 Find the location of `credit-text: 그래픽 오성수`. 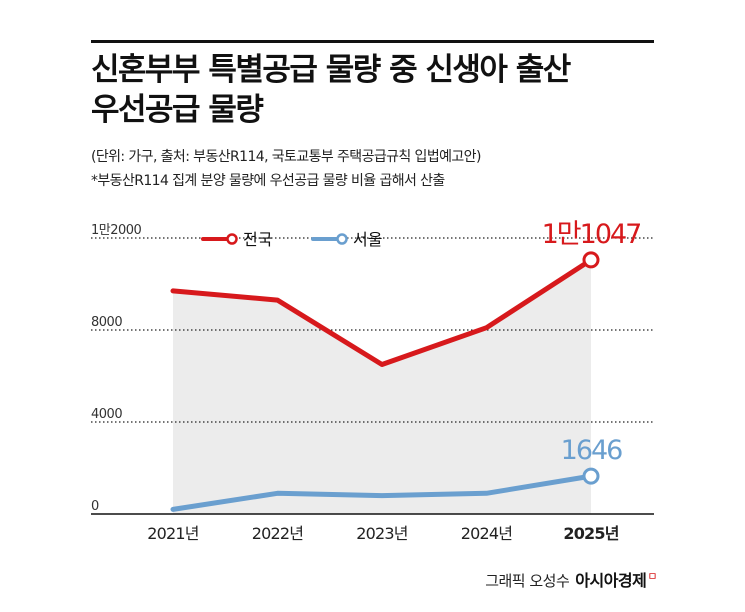

credit-text: 그래픽 오성수 is located at coordinates (527, 581).